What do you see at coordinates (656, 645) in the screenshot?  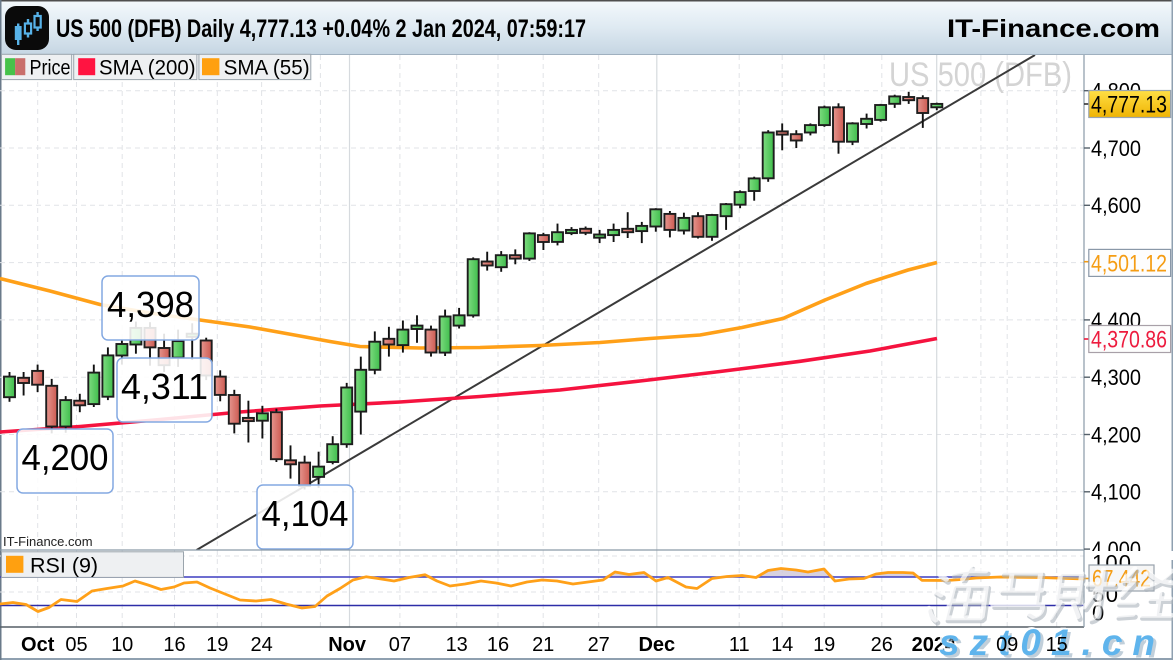 I see `svg-text: Dec` at bounding box center [656, 645].